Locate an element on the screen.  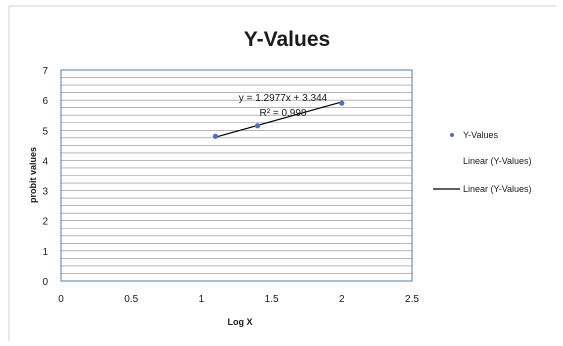
trendline is located at coordinates (278, 119).